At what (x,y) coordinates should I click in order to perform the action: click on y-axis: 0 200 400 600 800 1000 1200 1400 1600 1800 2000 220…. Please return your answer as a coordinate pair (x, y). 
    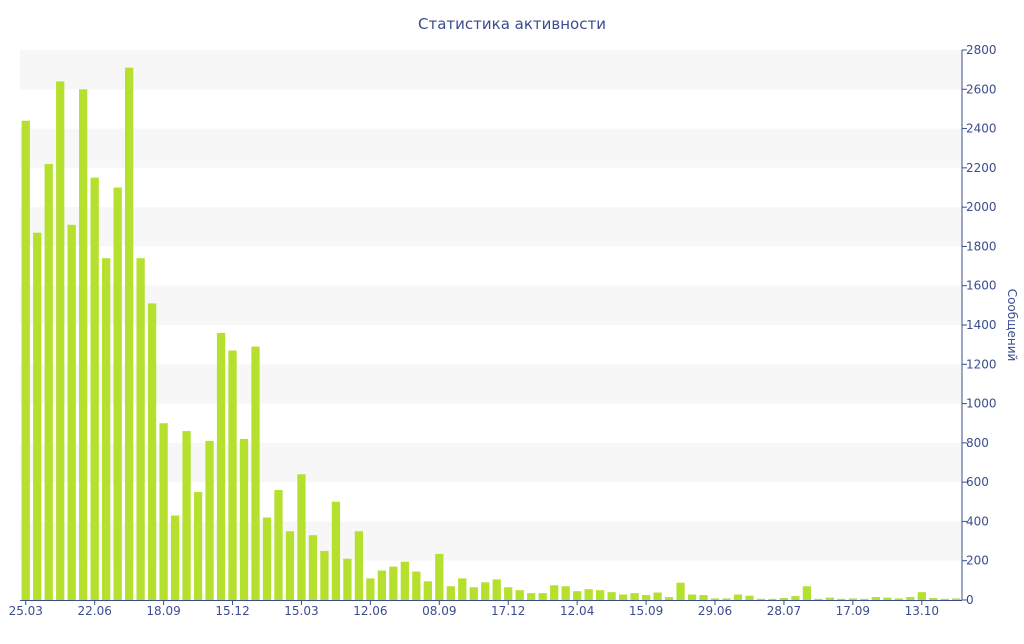
    Looking at the image, I should click on (979, 325).